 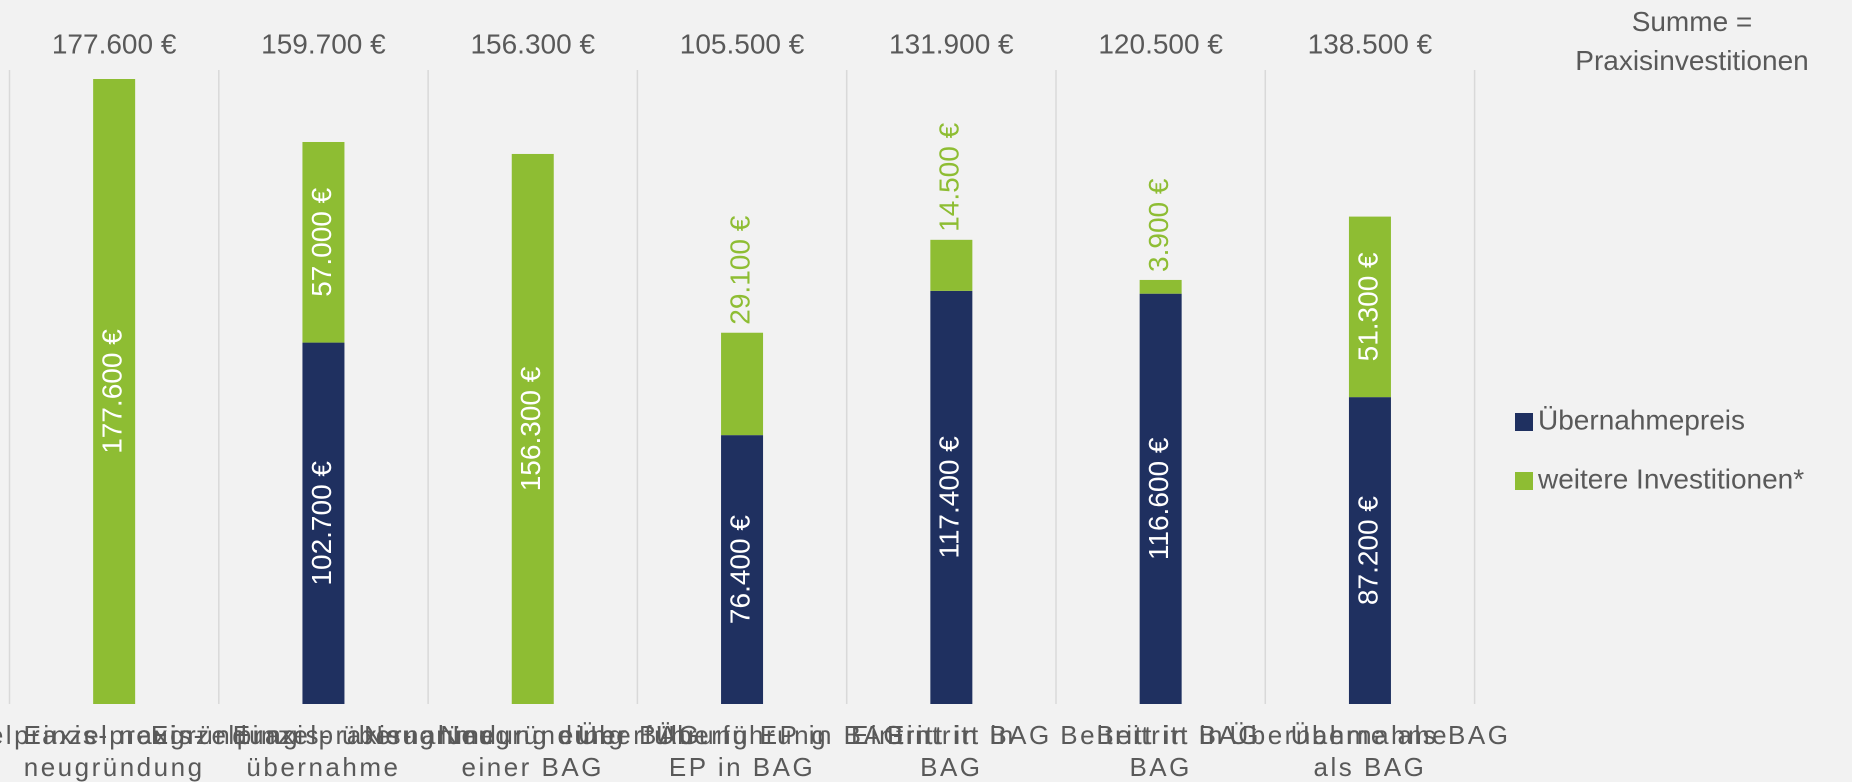 I want to click on data-label: 29.100 €, so click(x=739, y=269).